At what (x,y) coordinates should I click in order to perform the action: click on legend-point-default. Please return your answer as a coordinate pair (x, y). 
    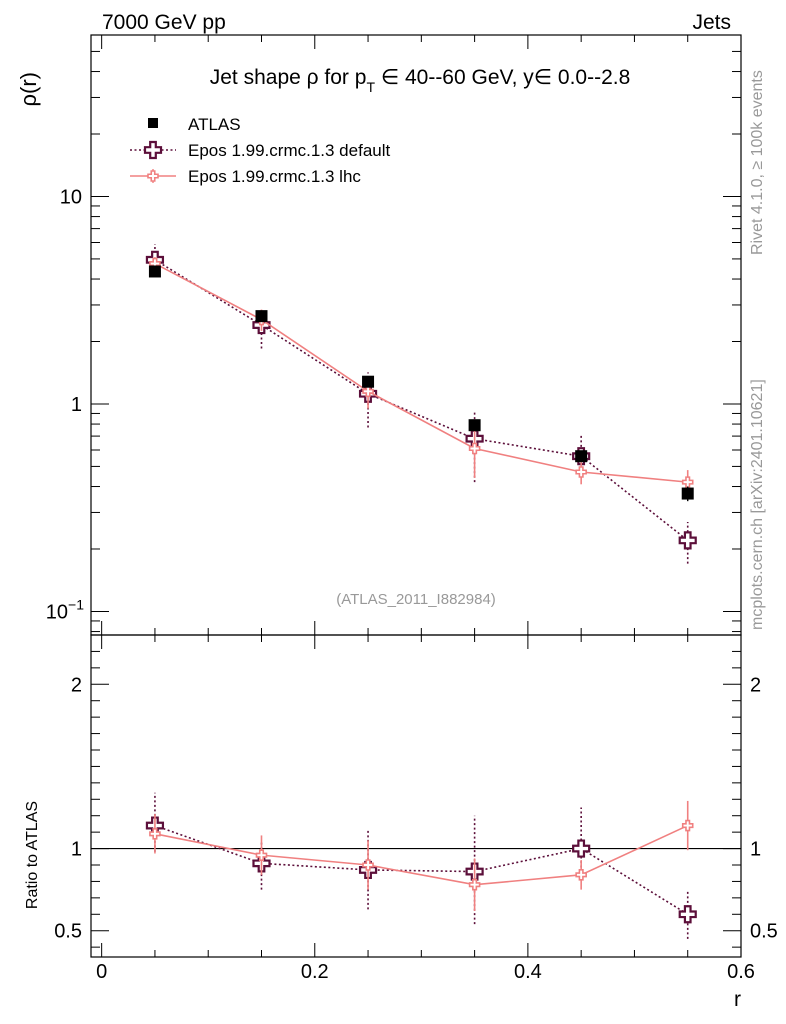
    Looking at the image, I should click on (153, 150).